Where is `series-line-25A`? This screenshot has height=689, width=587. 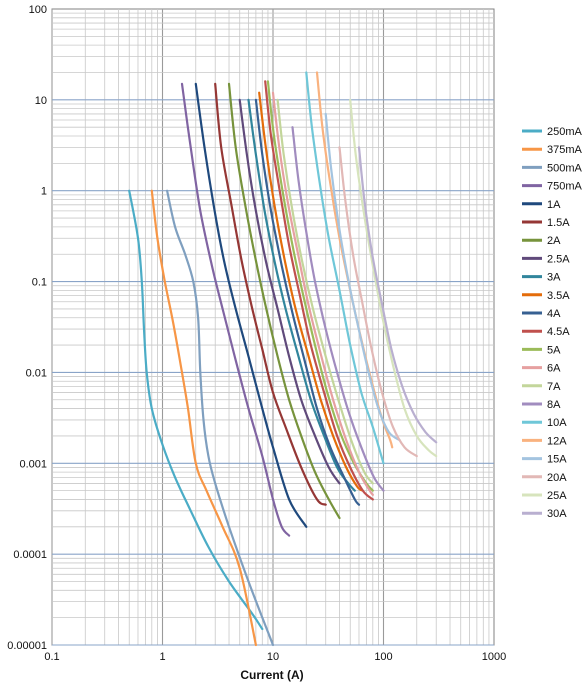 series-line-25A is located at coordinates (393, 278).